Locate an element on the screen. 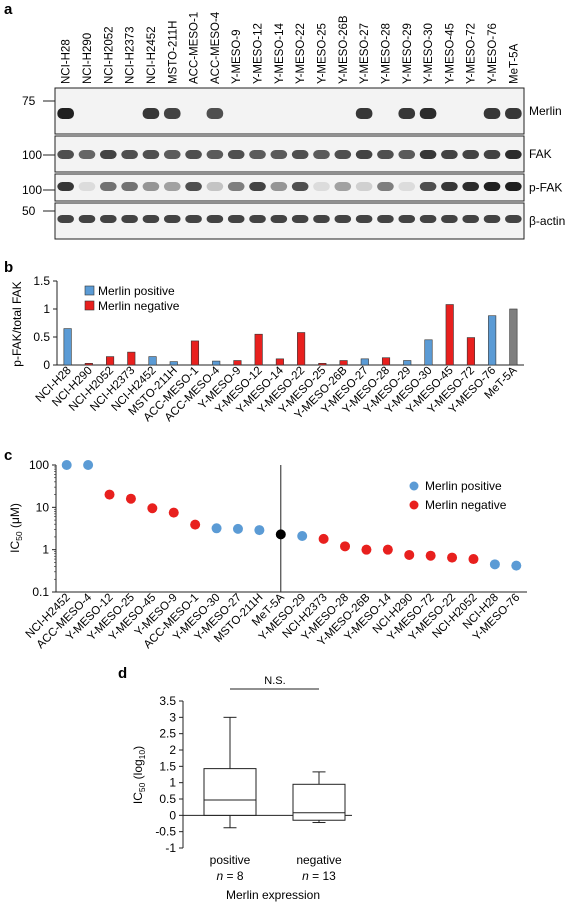 The width and height of the screenshot is (566, 910). lane-label: Y-MESO-25 is located at coordinates (322, 53).